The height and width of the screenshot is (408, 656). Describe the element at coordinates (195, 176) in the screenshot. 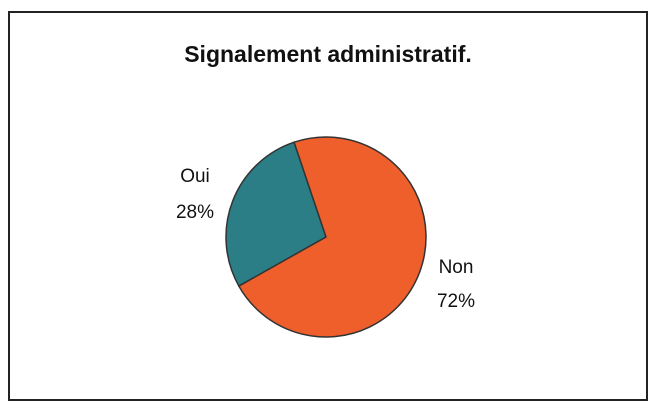

I see `slice-category-label: Oui` at that location.